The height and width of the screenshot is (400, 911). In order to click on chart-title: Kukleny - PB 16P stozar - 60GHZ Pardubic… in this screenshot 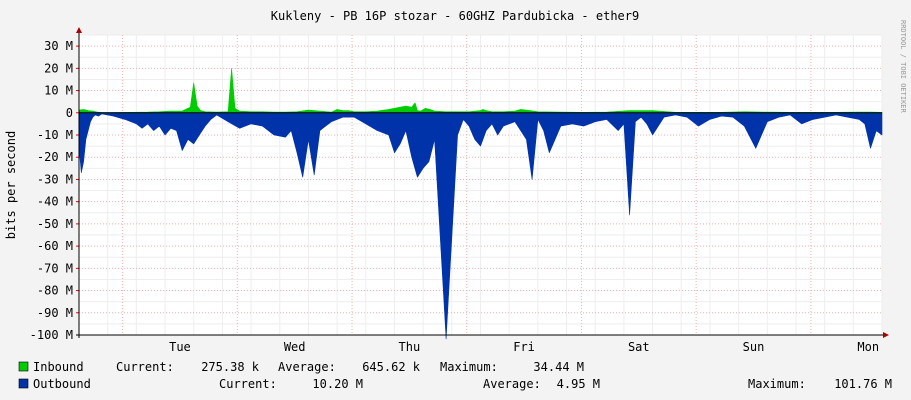, I will do `click(455, 16)`.